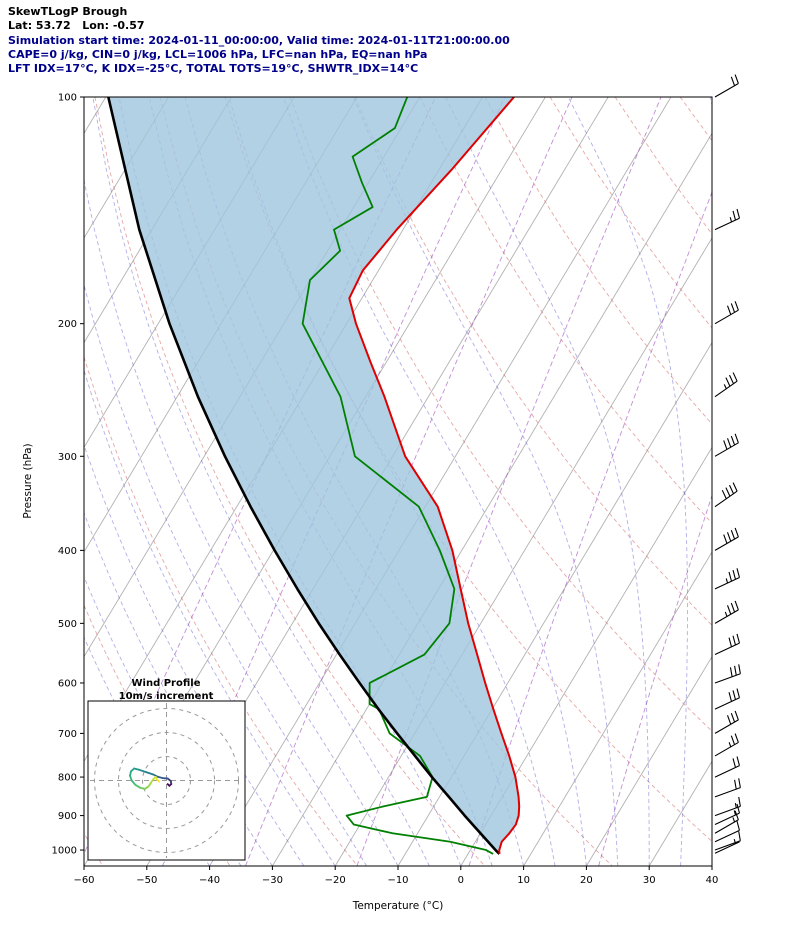 The width and height of the screenshot is (794, 937). Describe the element at coordinates (68, 11) in the screenshot. I see `figure-title: SkewTLogP Brough` at that location.